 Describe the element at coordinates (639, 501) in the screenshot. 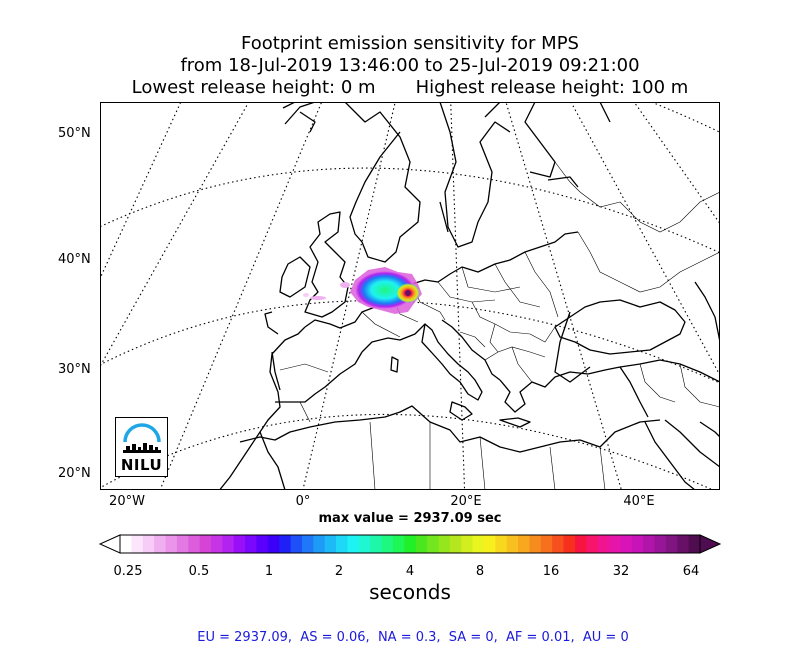

I see `lon-label-40e: 40°E` at that location.